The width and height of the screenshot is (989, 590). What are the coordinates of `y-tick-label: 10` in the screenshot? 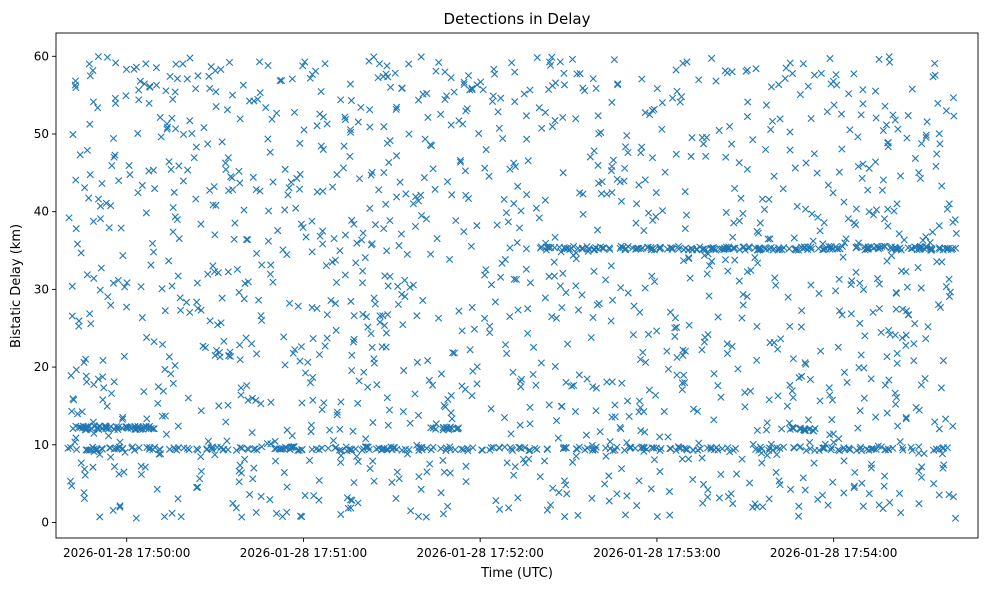 It's located at (41, 445).